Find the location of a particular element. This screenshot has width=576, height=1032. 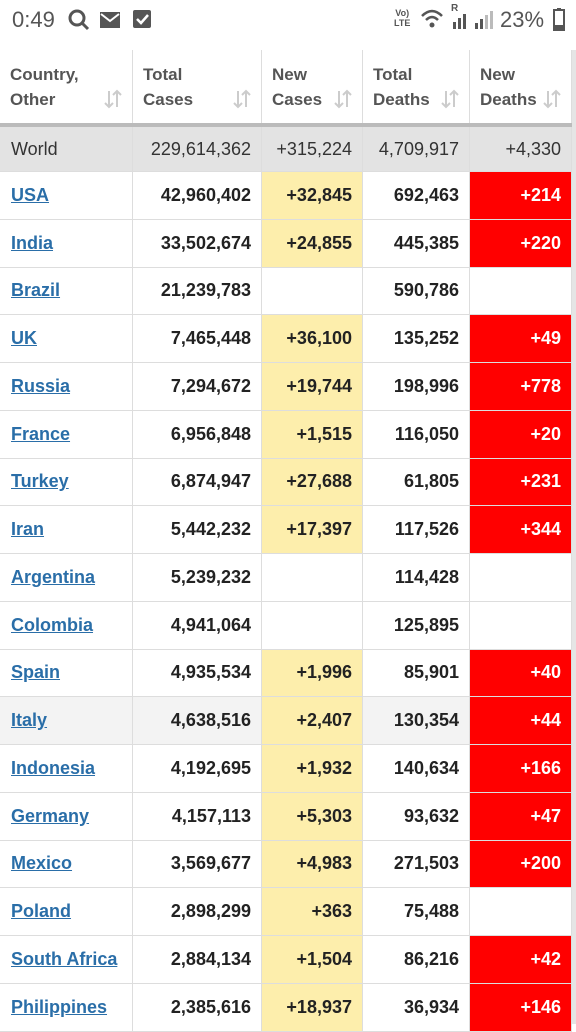

country: USA is located at coordinates (66, 196).